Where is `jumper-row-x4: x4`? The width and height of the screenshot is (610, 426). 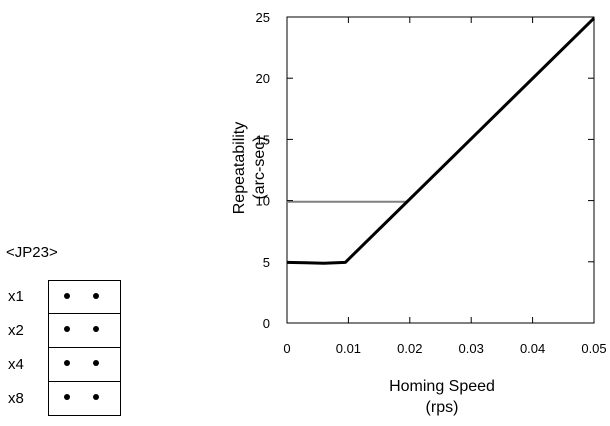 jumper-row-x4: x4 is located at coordinates (62, 365).